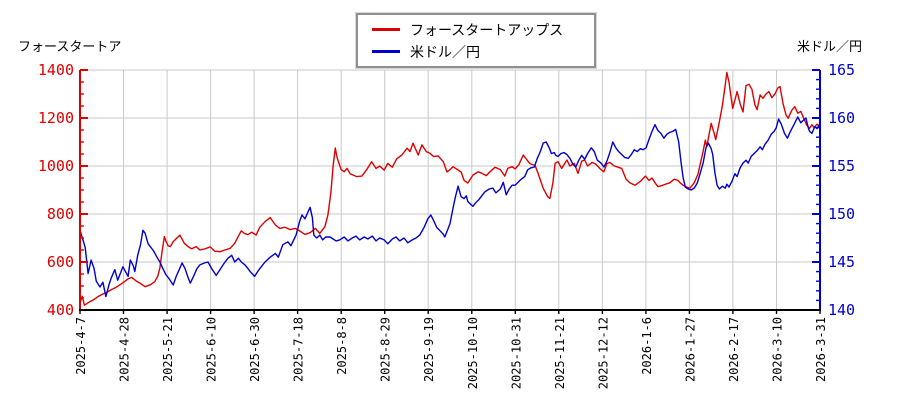 The image size is (900, 400). Describe the element at coordinates (734, 349) in the screenshot. I see `x-axis-date-label: 2026-2-17` at that location.